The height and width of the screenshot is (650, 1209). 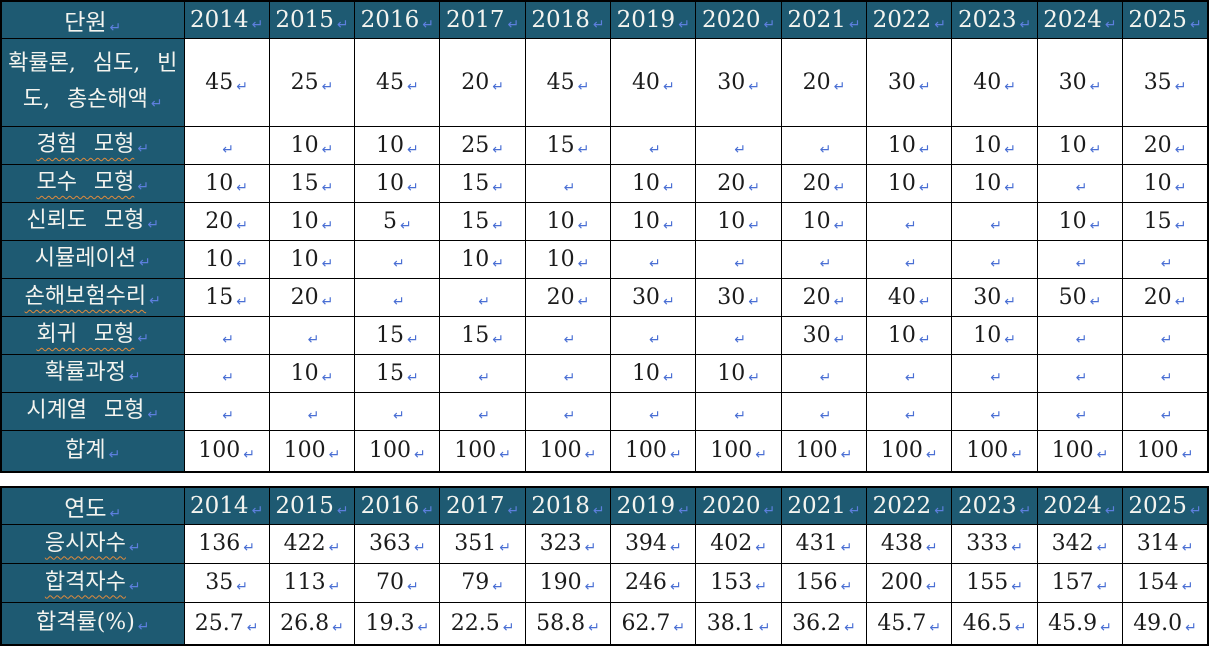 I want to click on results-cell-applicants-2014: 136 ↵, so click(x=226, y=543).